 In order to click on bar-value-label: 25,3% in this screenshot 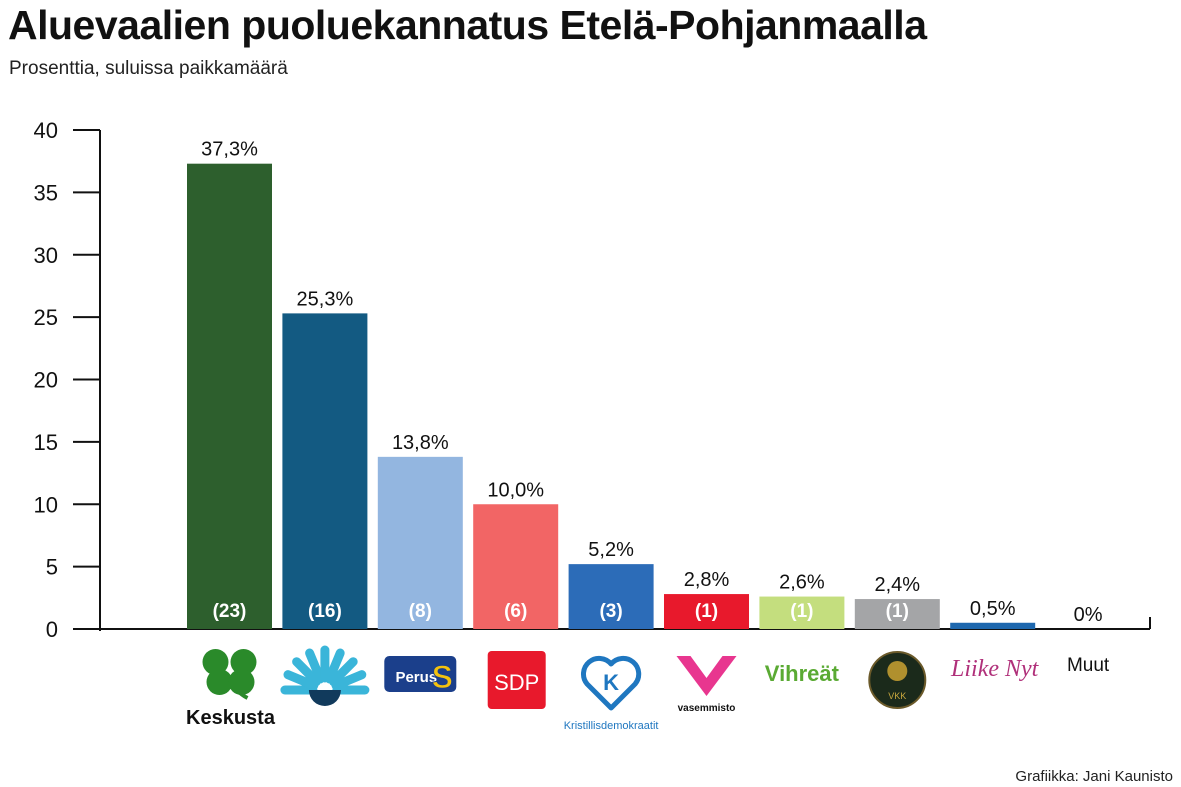, I will do `click(325, 299)`.